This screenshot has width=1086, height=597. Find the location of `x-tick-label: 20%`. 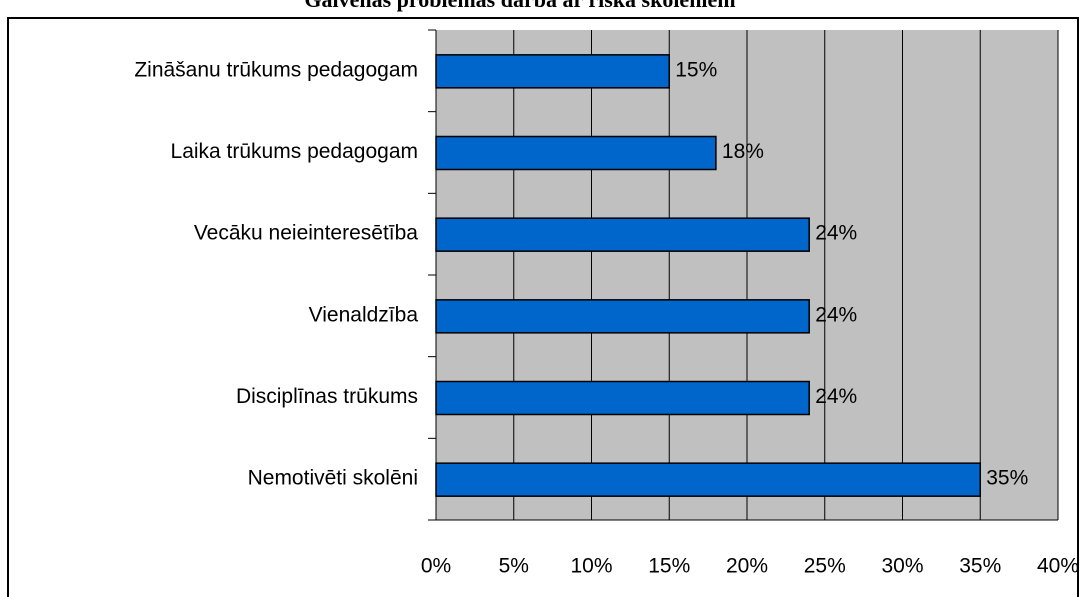

x-tick-label: 20% is located at coordinates (747, 566).